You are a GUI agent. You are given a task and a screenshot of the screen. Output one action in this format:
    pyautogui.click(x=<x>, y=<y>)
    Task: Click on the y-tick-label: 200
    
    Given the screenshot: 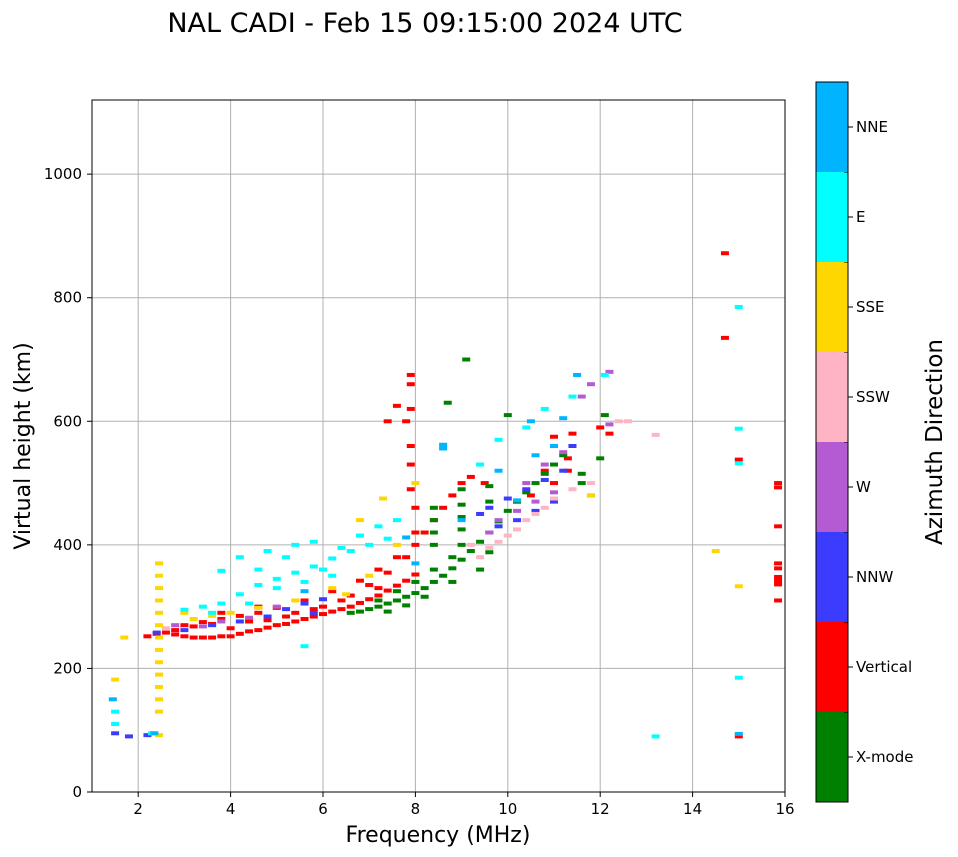 What is the action you would take?
    pyautogui.click(x=67, y=668)
    